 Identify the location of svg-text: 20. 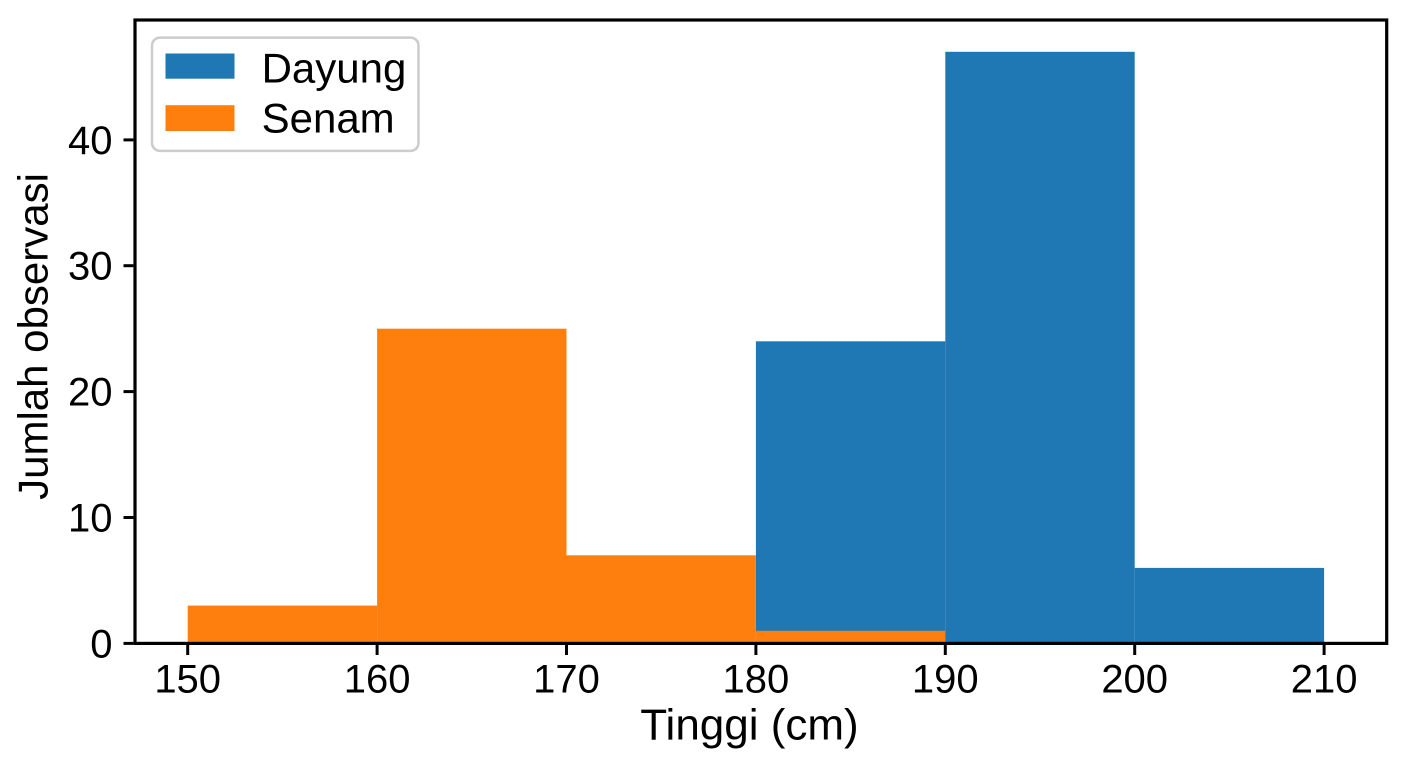
(90, 393).